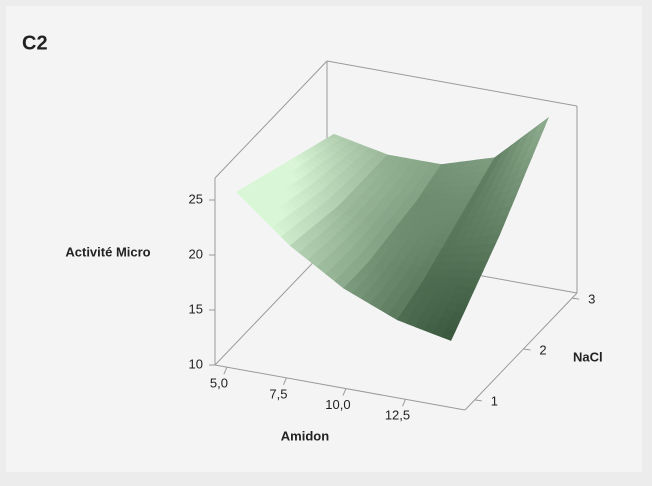 The image size is (652, 486). Describe the element at coordinates (591, 299) in the screenshot. I see `y-tick-label: 3` at that location.